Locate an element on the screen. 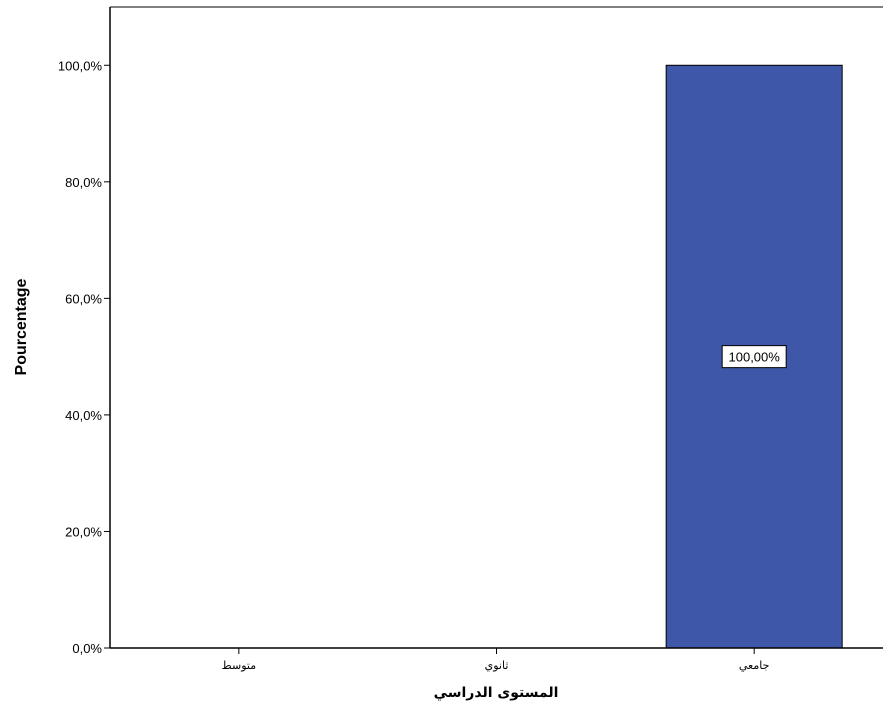 The width and height of the screenshot is (883, 715). y-tick-label: 100,0% is located at coordinates (80, 65).